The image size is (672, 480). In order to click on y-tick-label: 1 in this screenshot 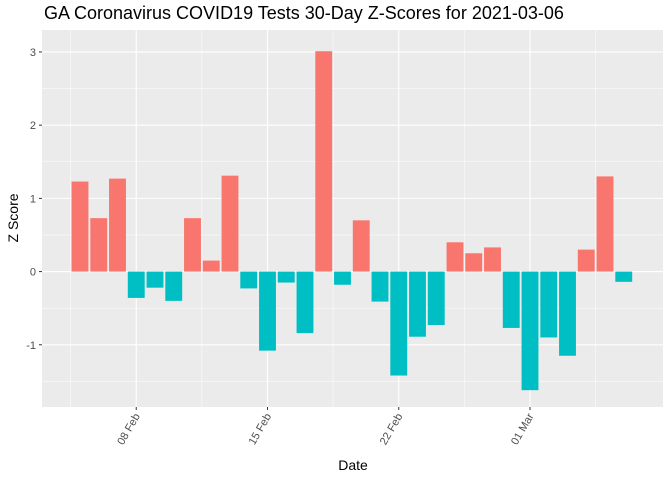, I will do `click(33, 199)`.